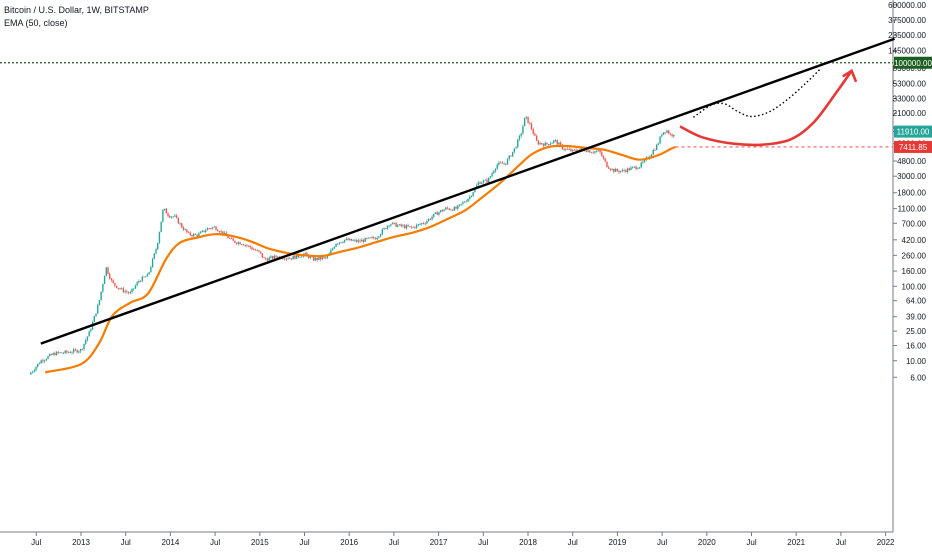 The height and width of the screenshot is (555, 932). I want to click on arrow-head, so click(849, 75).